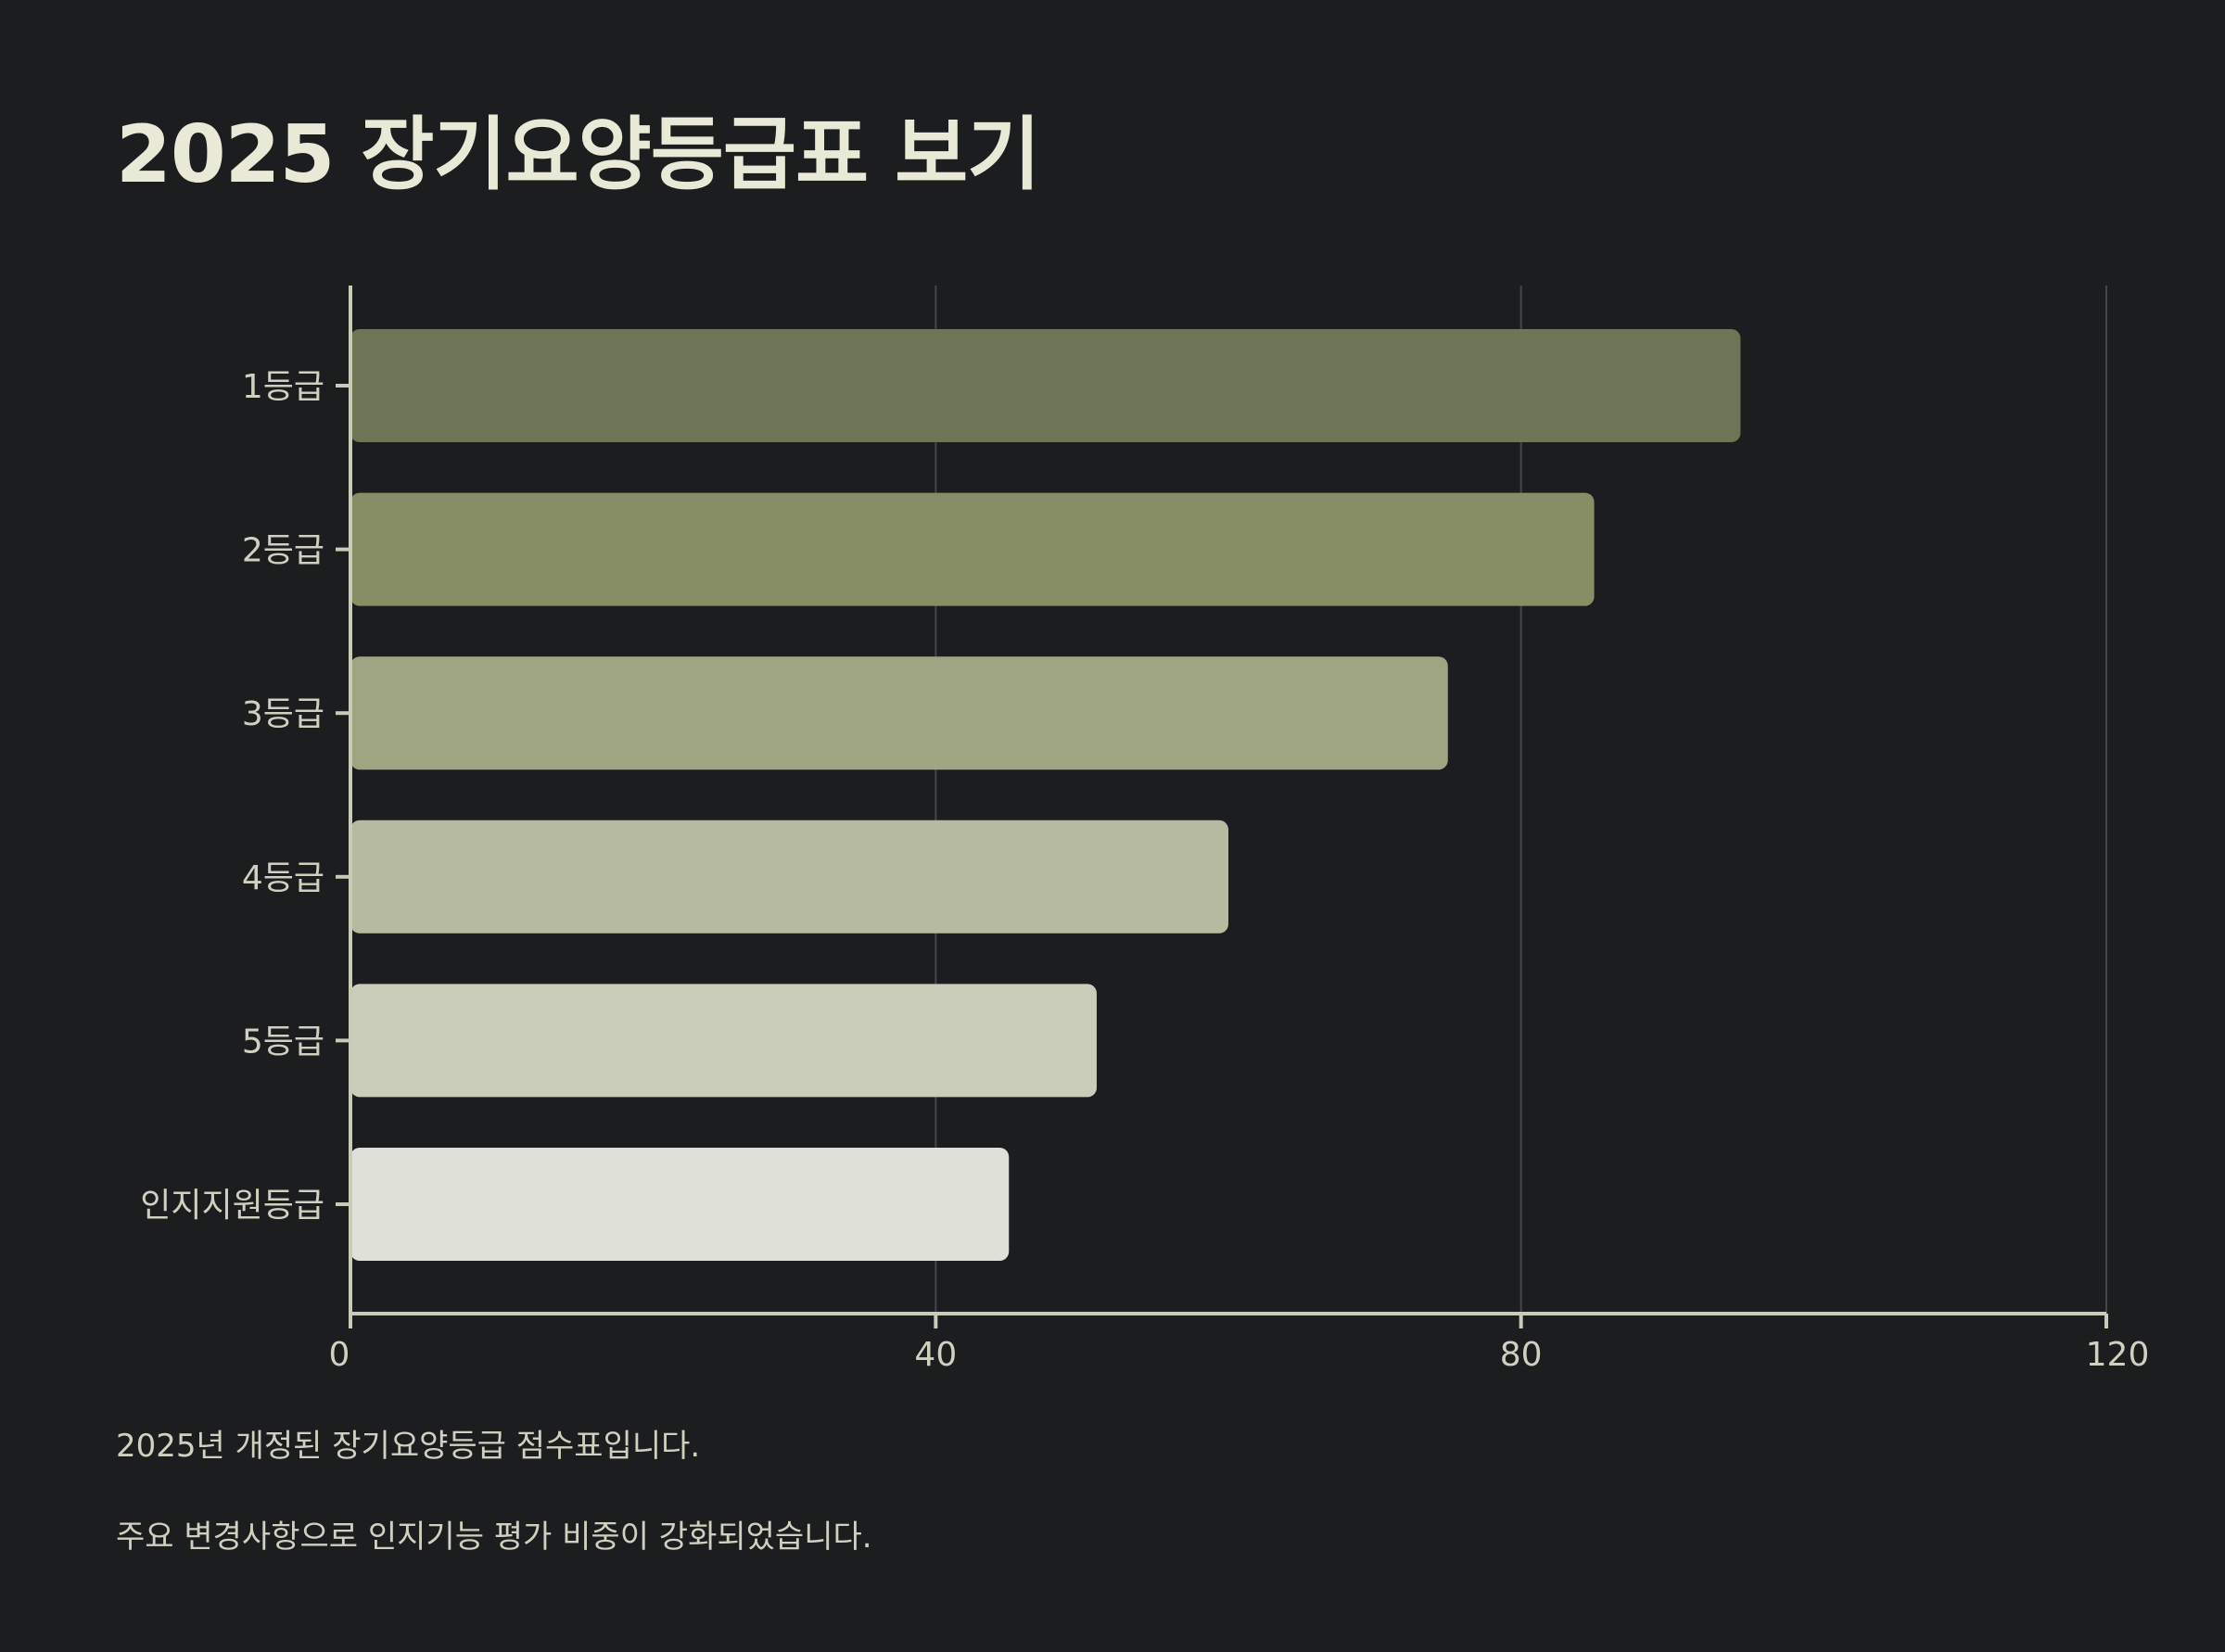  What do you see at coordinates (789, 877) in the screenshot?
I see `bar-4등급` at bounding box center [789, 877].